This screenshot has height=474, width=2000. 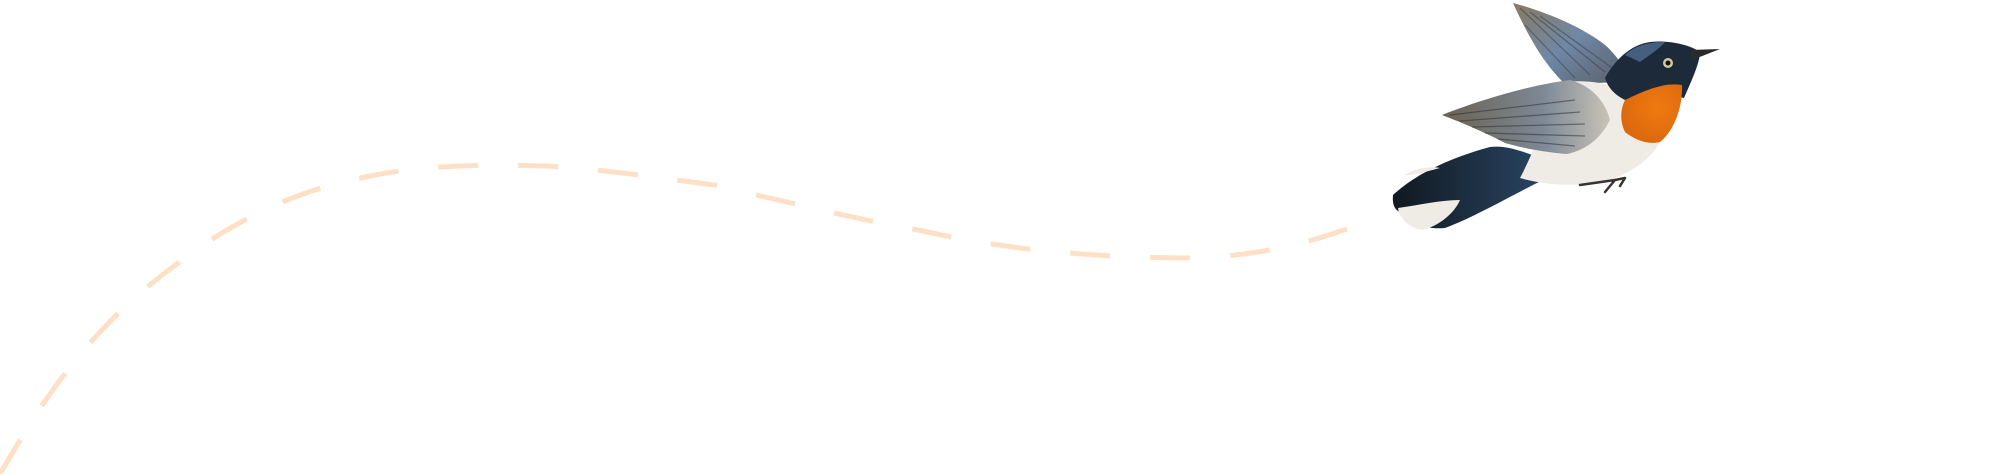 I want to click on bird-icon, so click(x=1556, y=116).